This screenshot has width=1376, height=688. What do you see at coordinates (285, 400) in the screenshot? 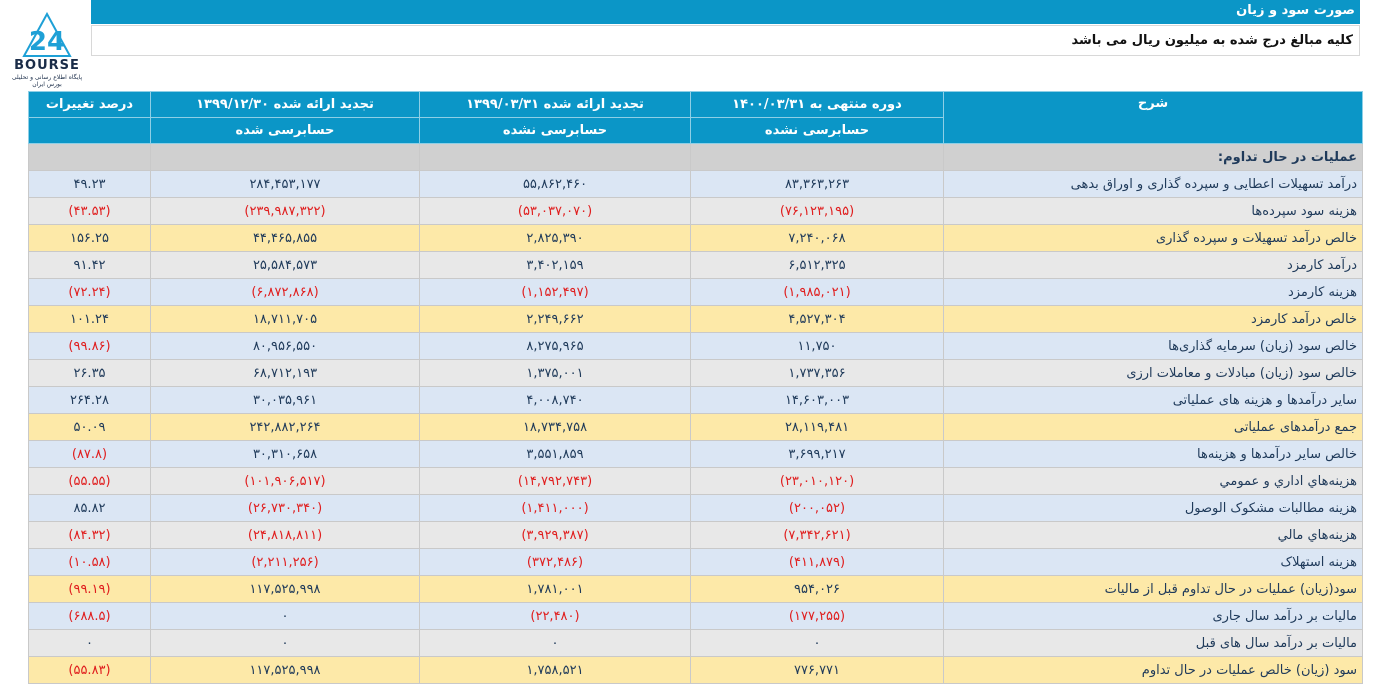
I see `value-period-1399-12: ۳۰,۰۳۵,۹۶۱` at bounding box center [285, 400].